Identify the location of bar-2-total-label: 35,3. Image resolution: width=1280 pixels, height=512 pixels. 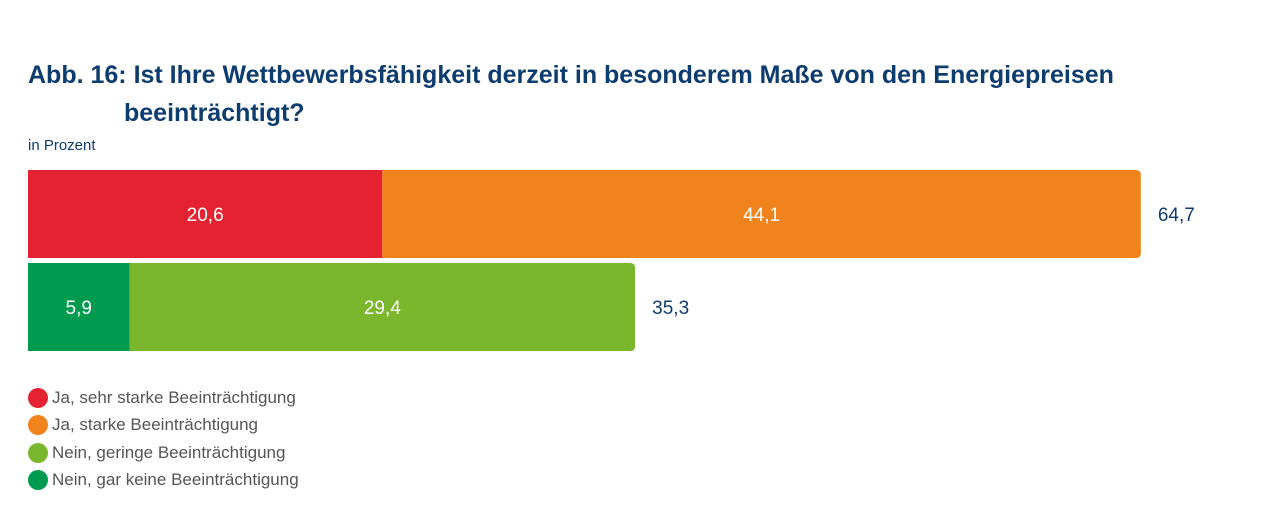
(670, 308).